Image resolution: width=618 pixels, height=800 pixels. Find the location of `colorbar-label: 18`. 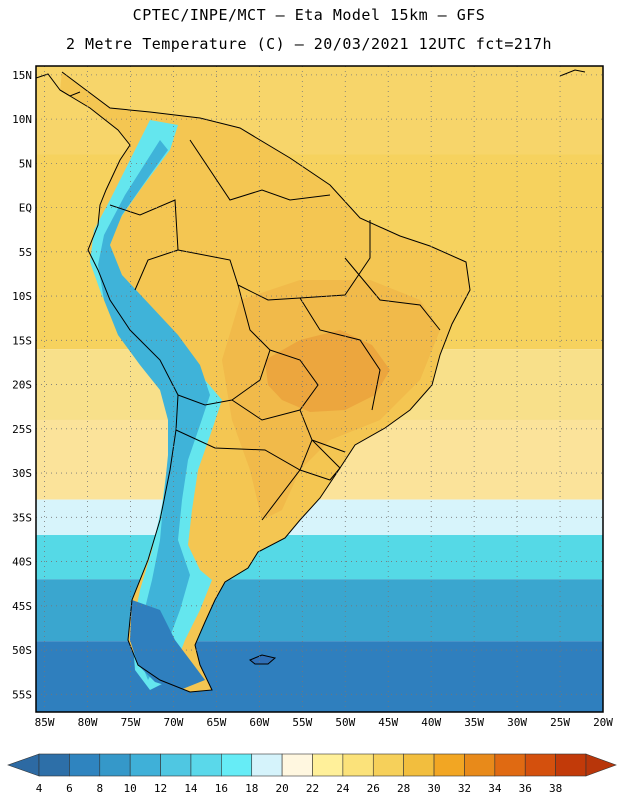

colorbar-label: 18 is located at coordinates (251, 788).